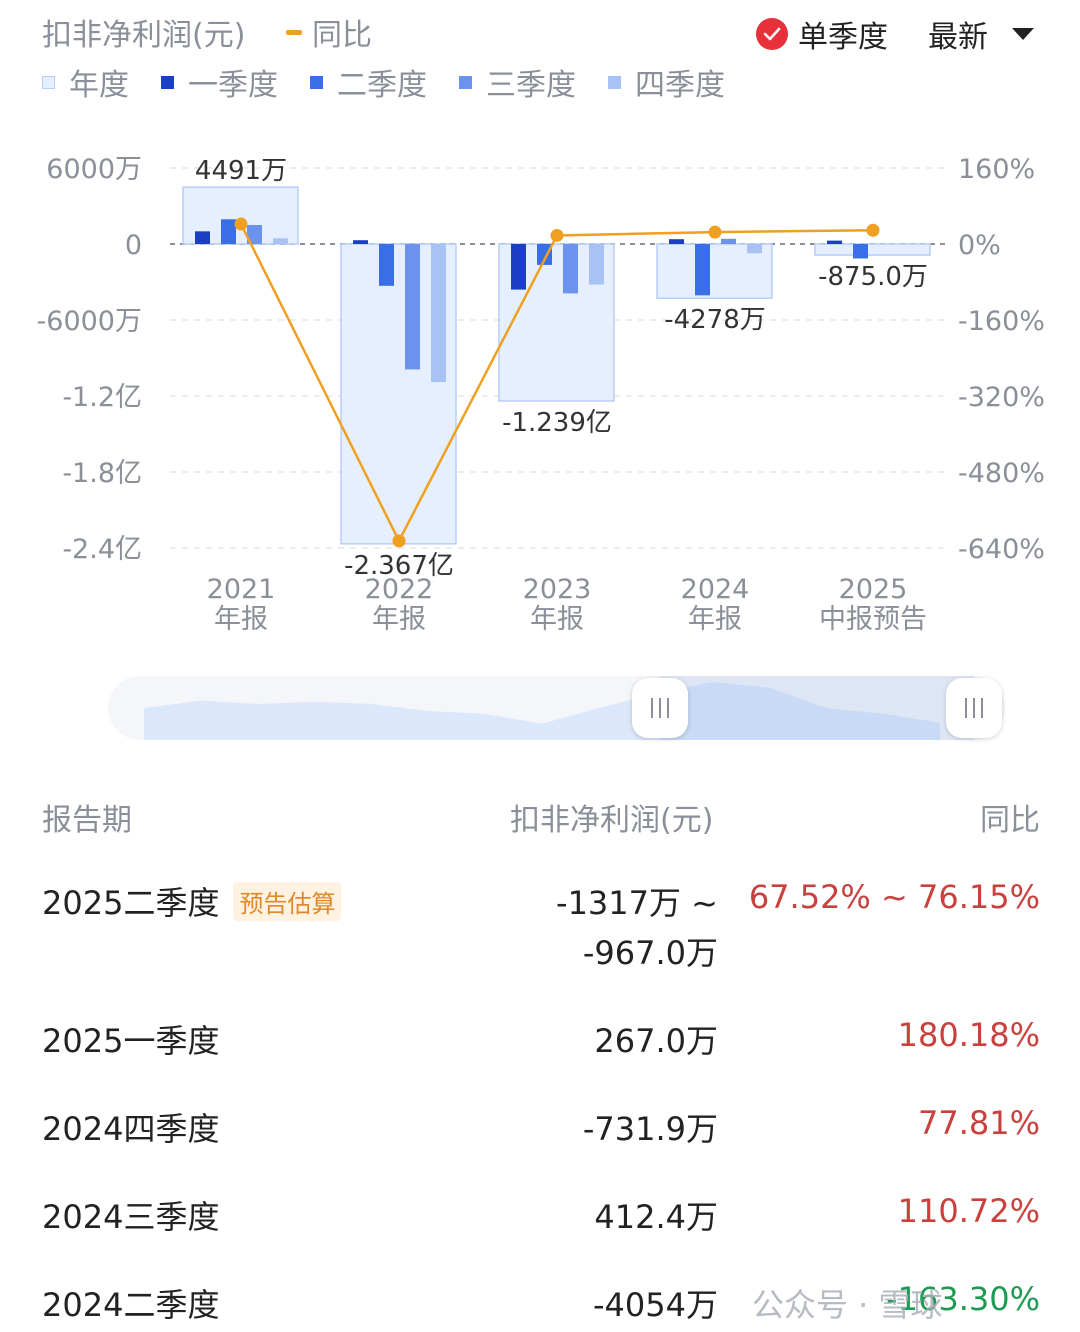  I want to click on row-period: 2025一季度, so click(131, 1041).